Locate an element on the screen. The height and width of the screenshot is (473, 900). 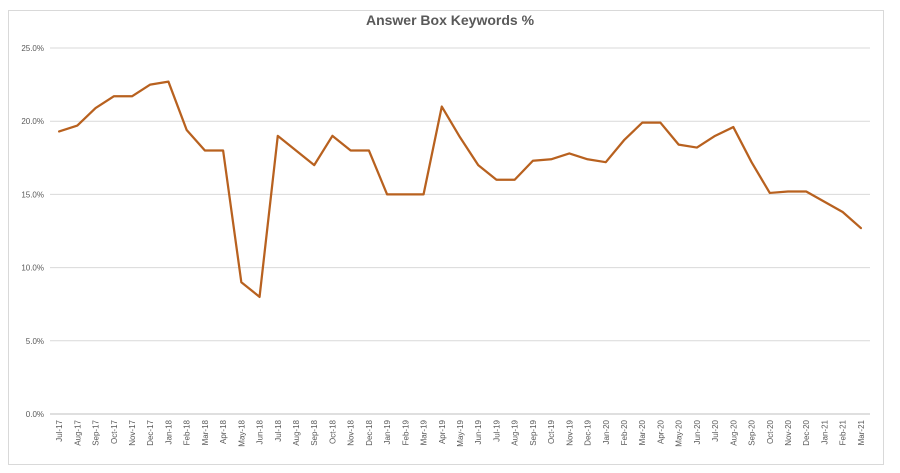
x-tick-label: Dec-19 is located at coordinates (588, 432).